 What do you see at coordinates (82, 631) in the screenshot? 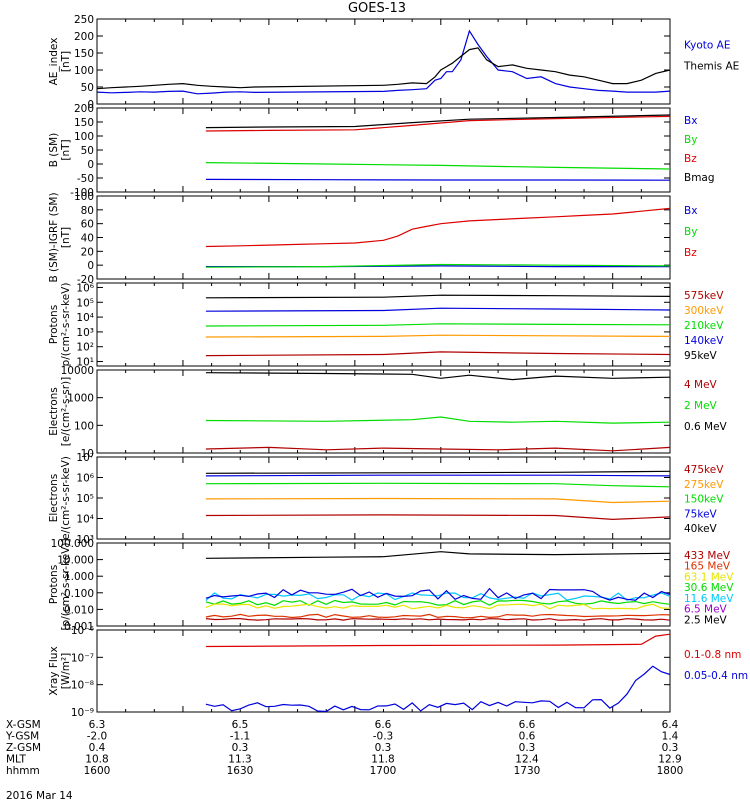
I see `y-tick-label: 10⁻⁶` at bounding box center [82, 631].